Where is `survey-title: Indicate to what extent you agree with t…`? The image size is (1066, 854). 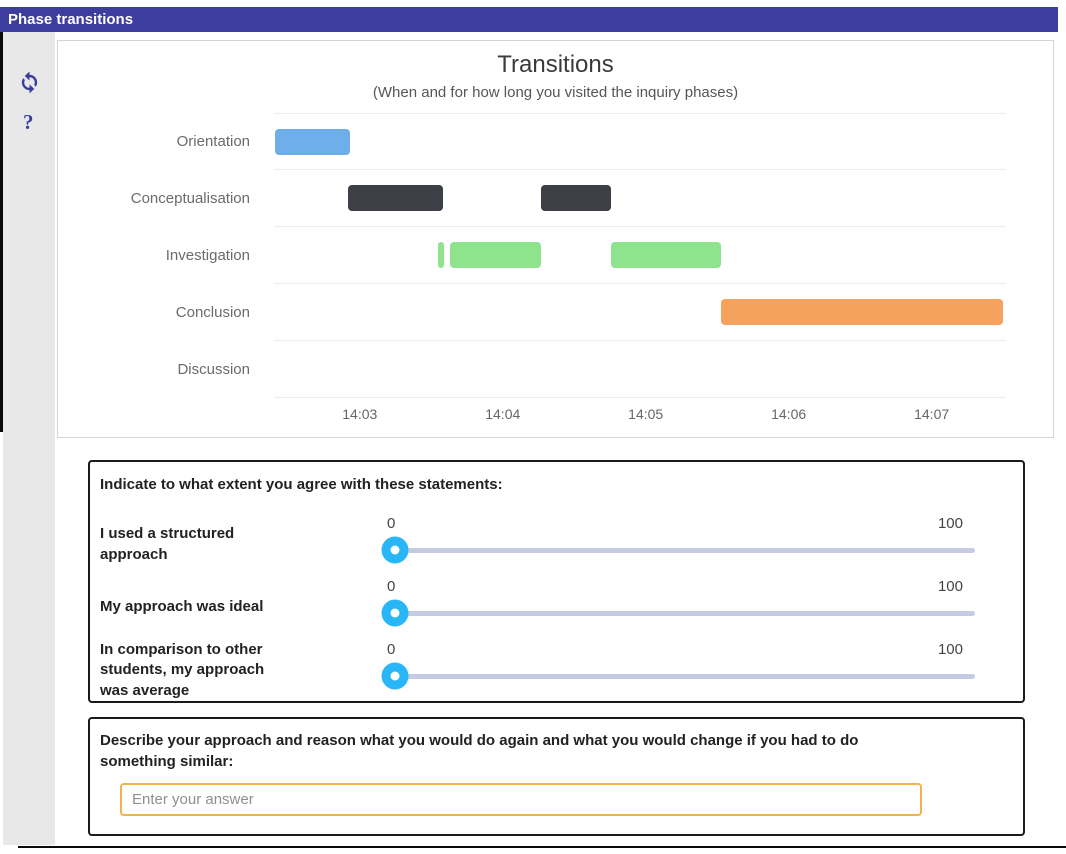
survey-title: Indicate to what extent you agree with t… is located at coordinates (301, 484).